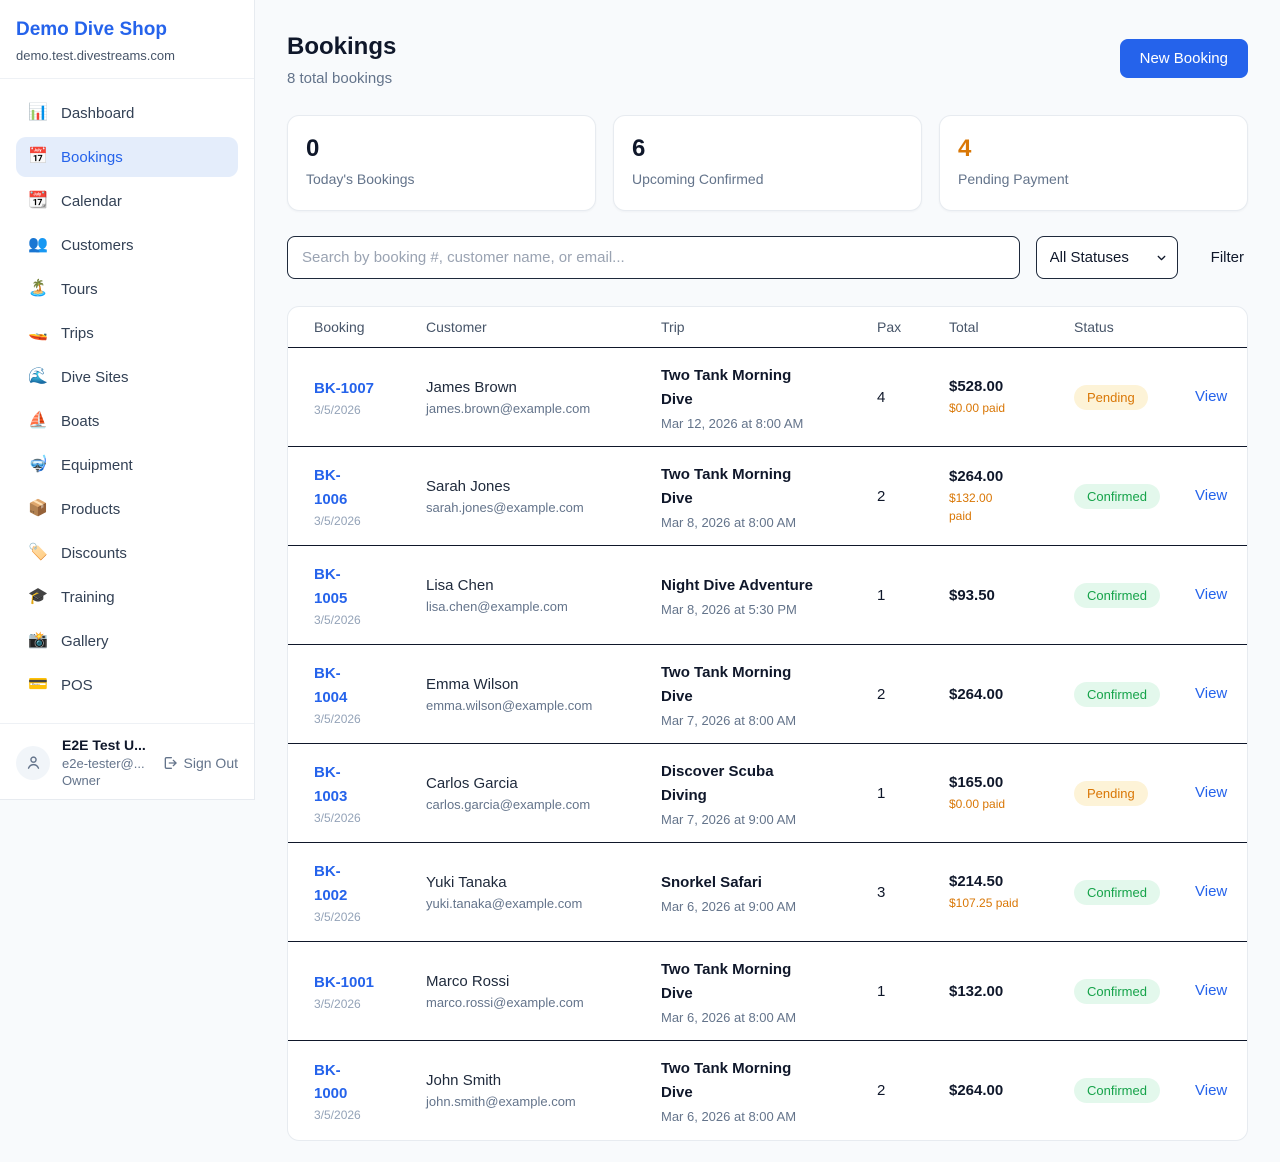 This screenshot has height=1162, width=1280. I want to click on customer-name: Marco Rossi, so click(468, 981).